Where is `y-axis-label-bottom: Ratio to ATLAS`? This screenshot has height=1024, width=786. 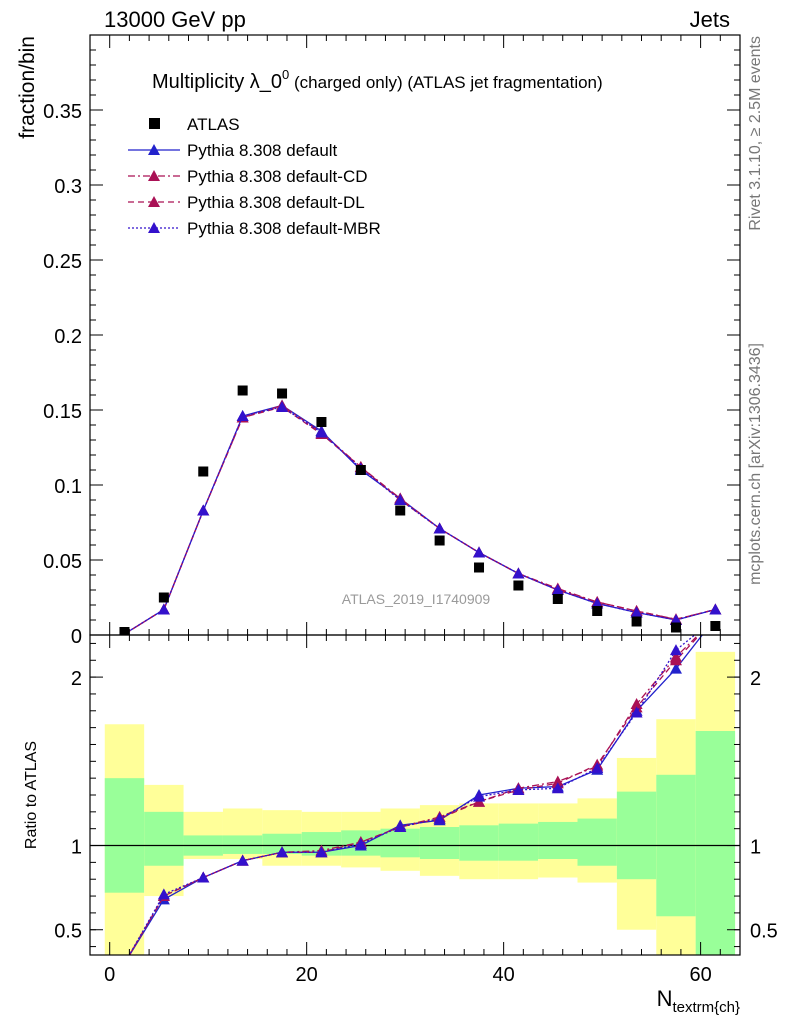 y-axis-label-bottom: Ratio to ATLAS is located at coordinates (31, 795).